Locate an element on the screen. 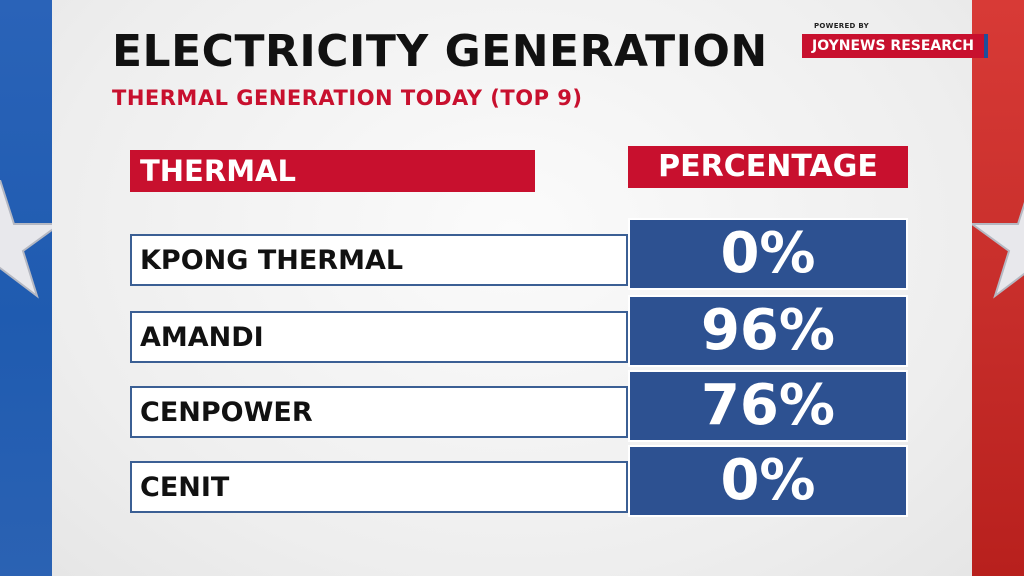 This screenshot has width=1024, height=576. right-red-border is located at coordinates (998, 288).